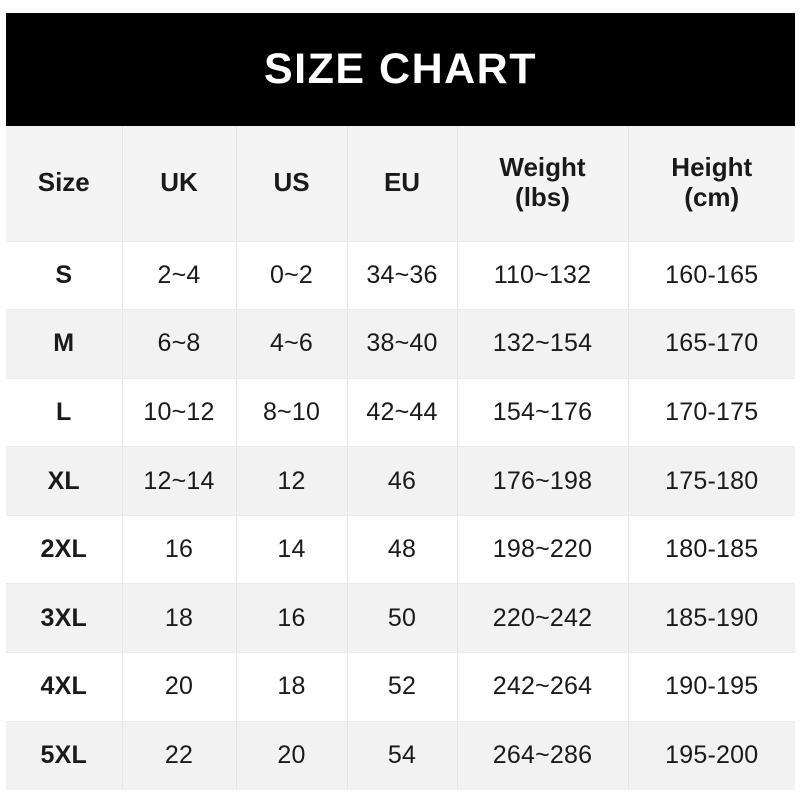  What do you see at coordinates (543, 481) in the screenshot?
I see `cell-weight: 176~198` at bounding box center [543, 481].